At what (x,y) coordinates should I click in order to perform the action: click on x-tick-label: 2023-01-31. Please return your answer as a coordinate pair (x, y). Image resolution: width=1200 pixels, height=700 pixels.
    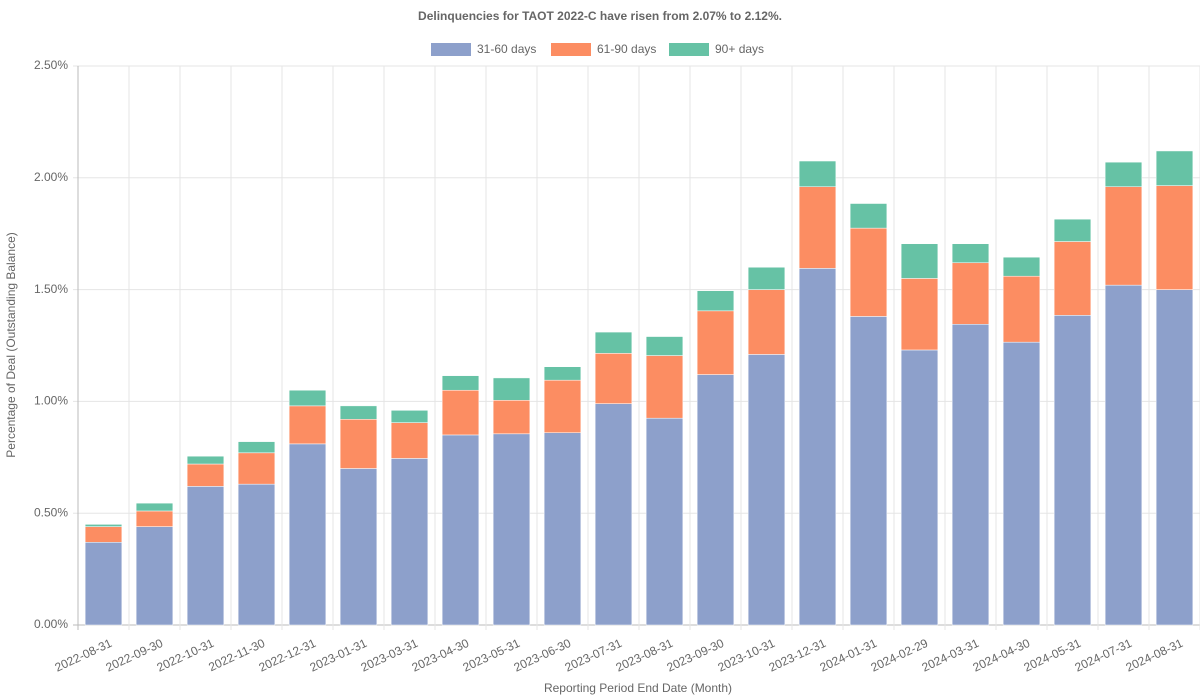
    Looking at the image, I should click on (339, 655).